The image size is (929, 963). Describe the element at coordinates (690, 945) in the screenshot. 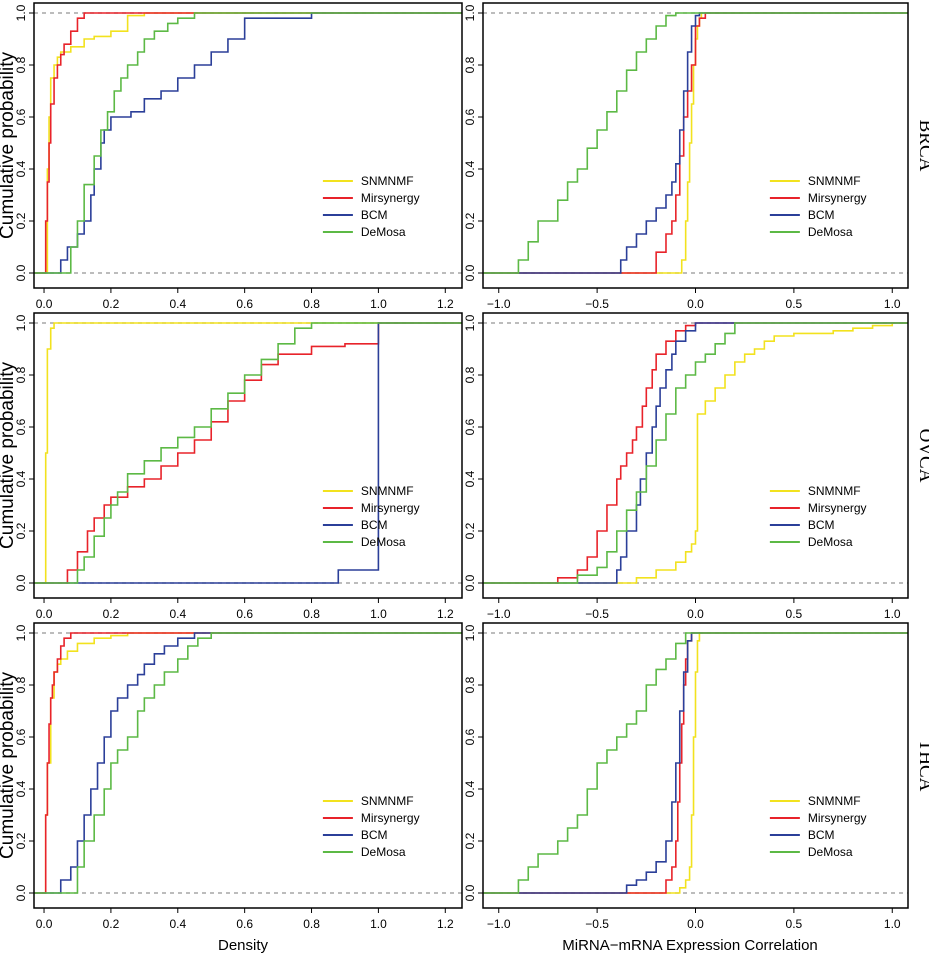

I see `x-axis-title-right: MiRNA−mRNA Expression Correlation` at that location.